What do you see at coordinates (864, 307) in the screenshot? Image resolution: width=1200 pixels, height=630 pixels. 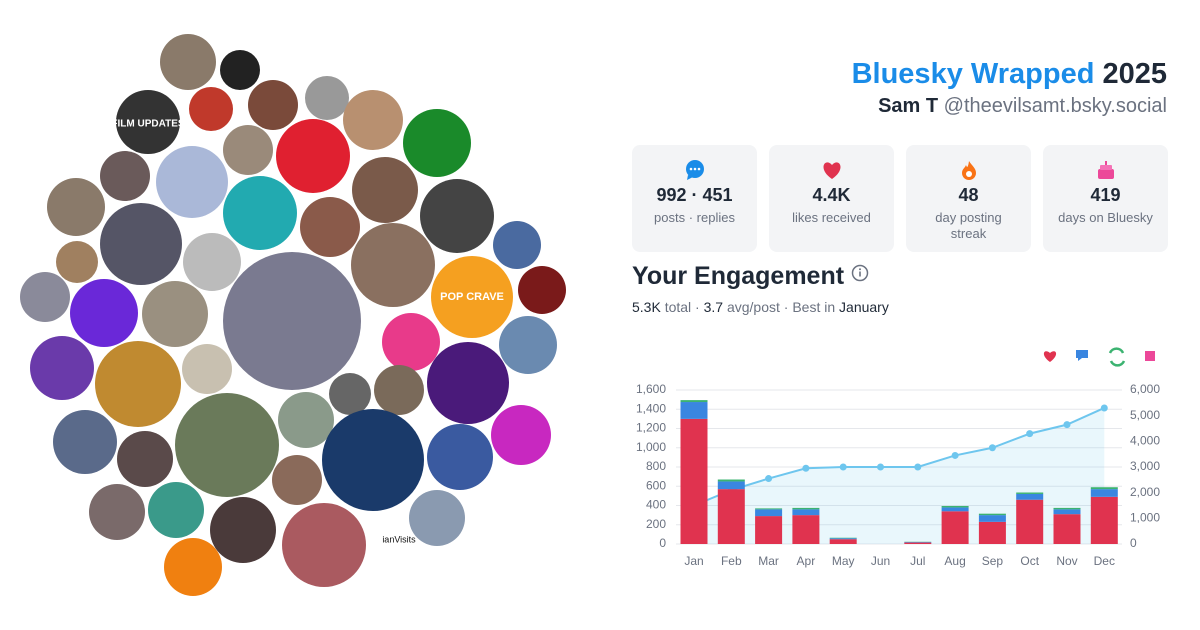 I see `summary-part: January` at bounding box center [864, 307].